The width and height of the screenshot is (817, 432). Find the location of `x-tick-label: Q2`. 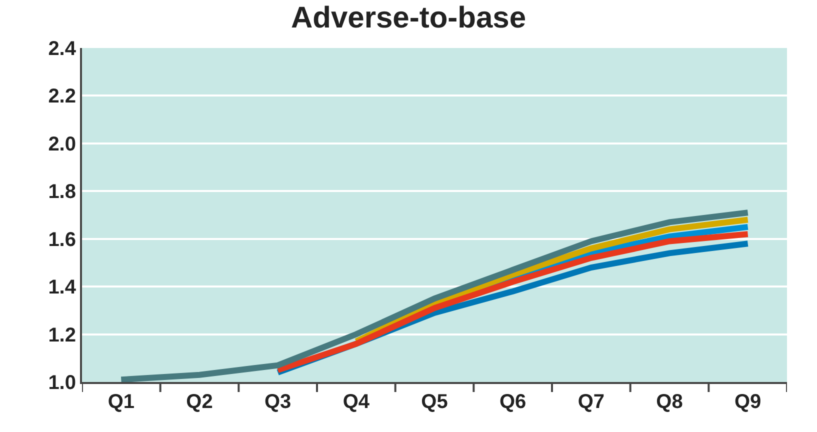

x-tick-label: Q2 is located at coordinates (199, 402).